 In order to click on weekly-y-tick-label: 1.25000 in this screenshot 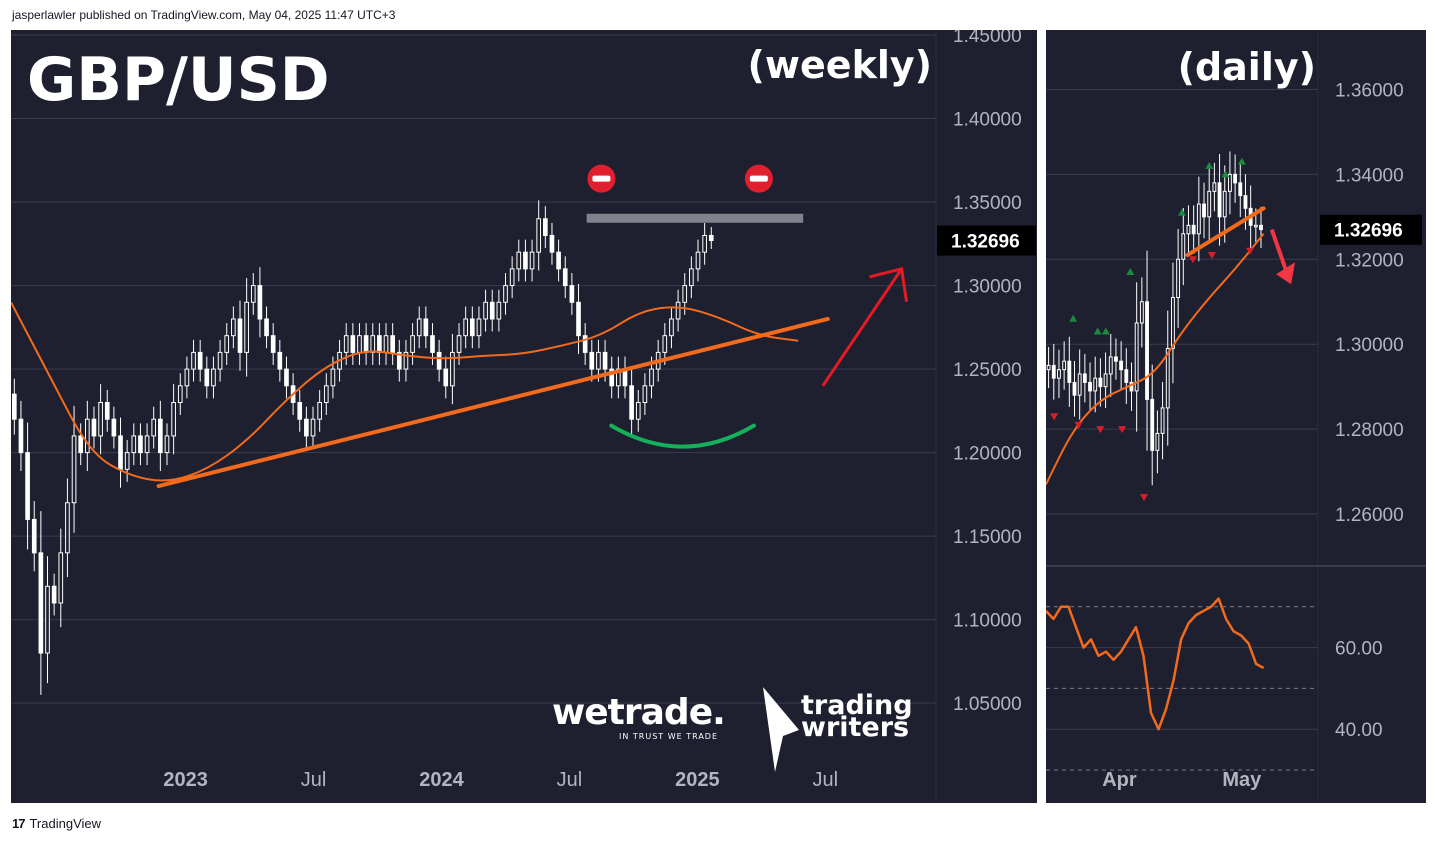, I will do `click(987, 370)`.